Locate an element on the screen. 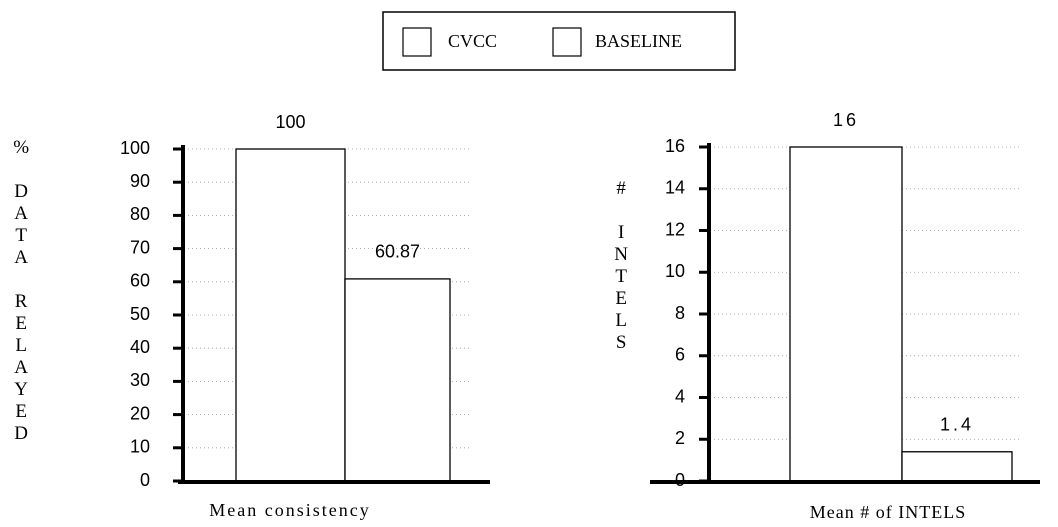 This screenshot has height=527, width=1058. legend-box is located at coordinates (559, 41).